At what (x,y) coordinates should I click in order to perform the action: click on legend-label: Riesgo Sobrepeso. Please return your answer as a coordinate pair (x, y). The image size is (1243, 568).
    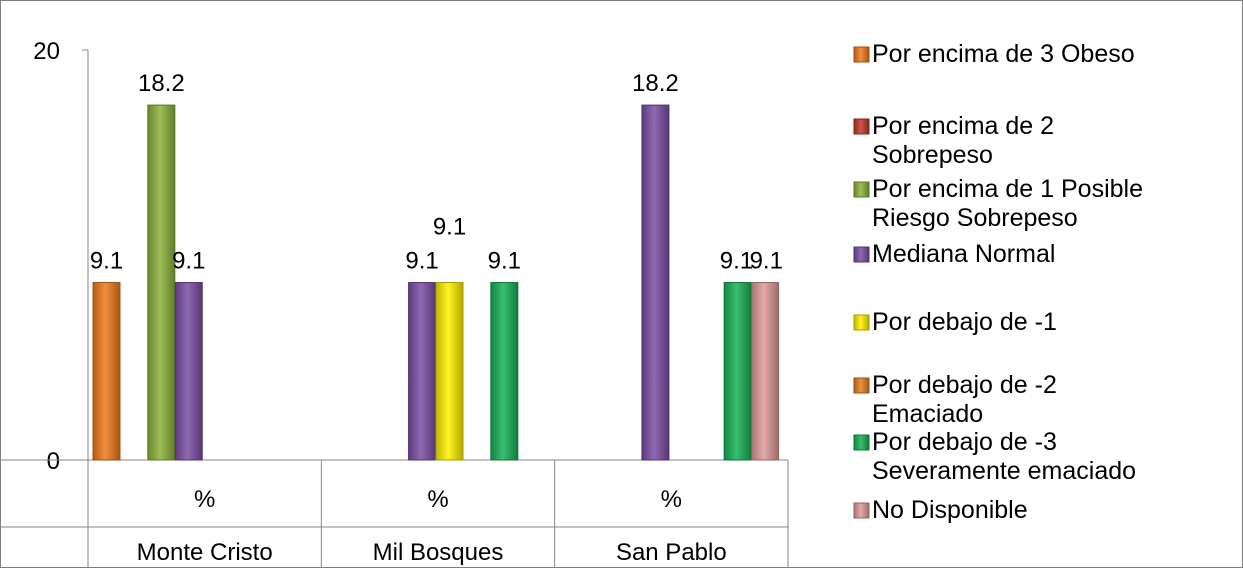
    Looking at the image, I should click on (975, 218).